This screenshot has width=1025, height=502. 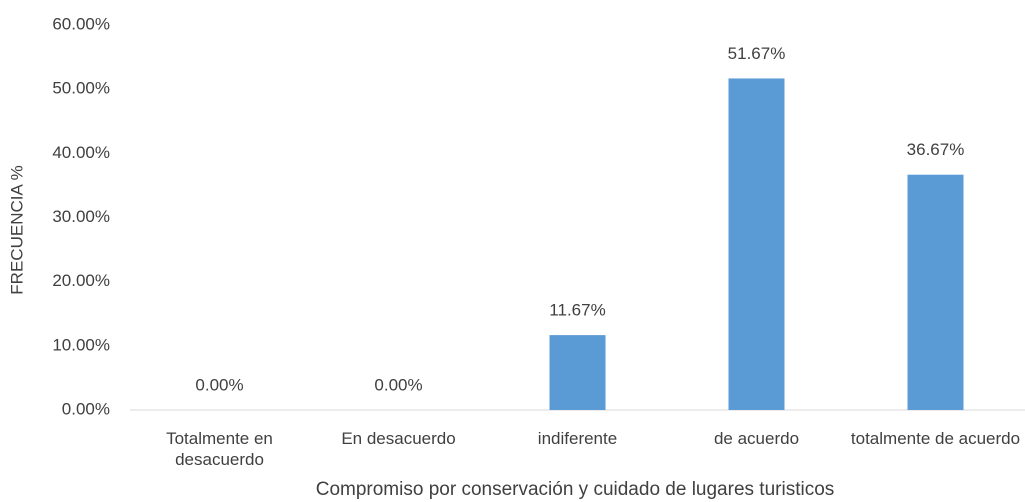 I want to click on x-tick-label-box: de acuerdo, so click(x=756, y=438).